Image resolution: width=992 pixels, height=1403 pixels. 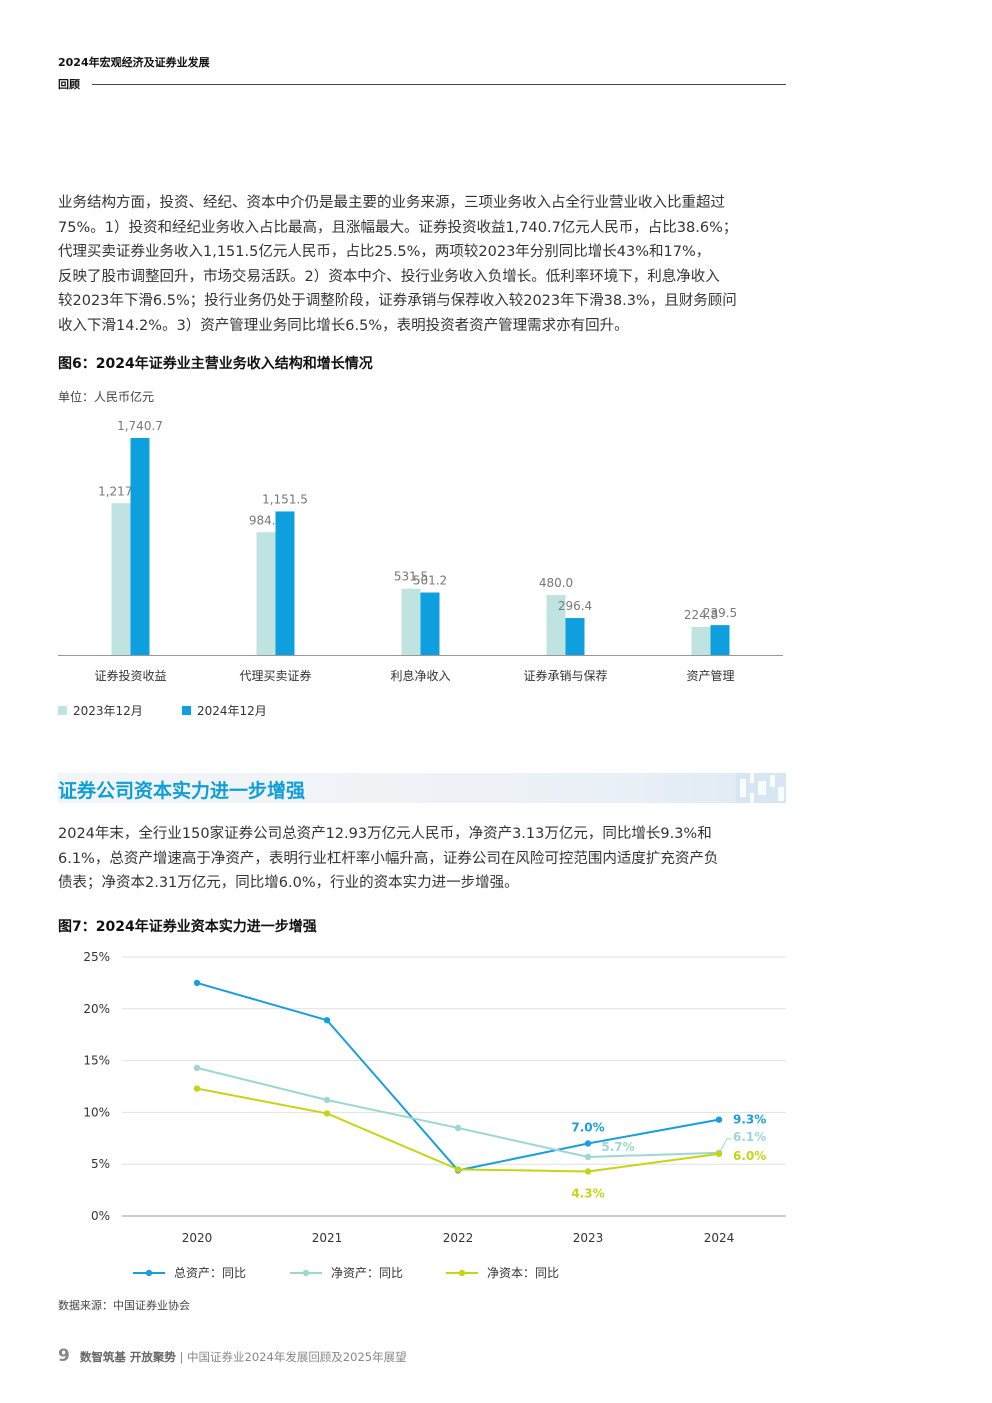 I want to click on figure6-title: 图6：2024年证券业主营业务收入结构和增长情况, so click(x=215, y=364).